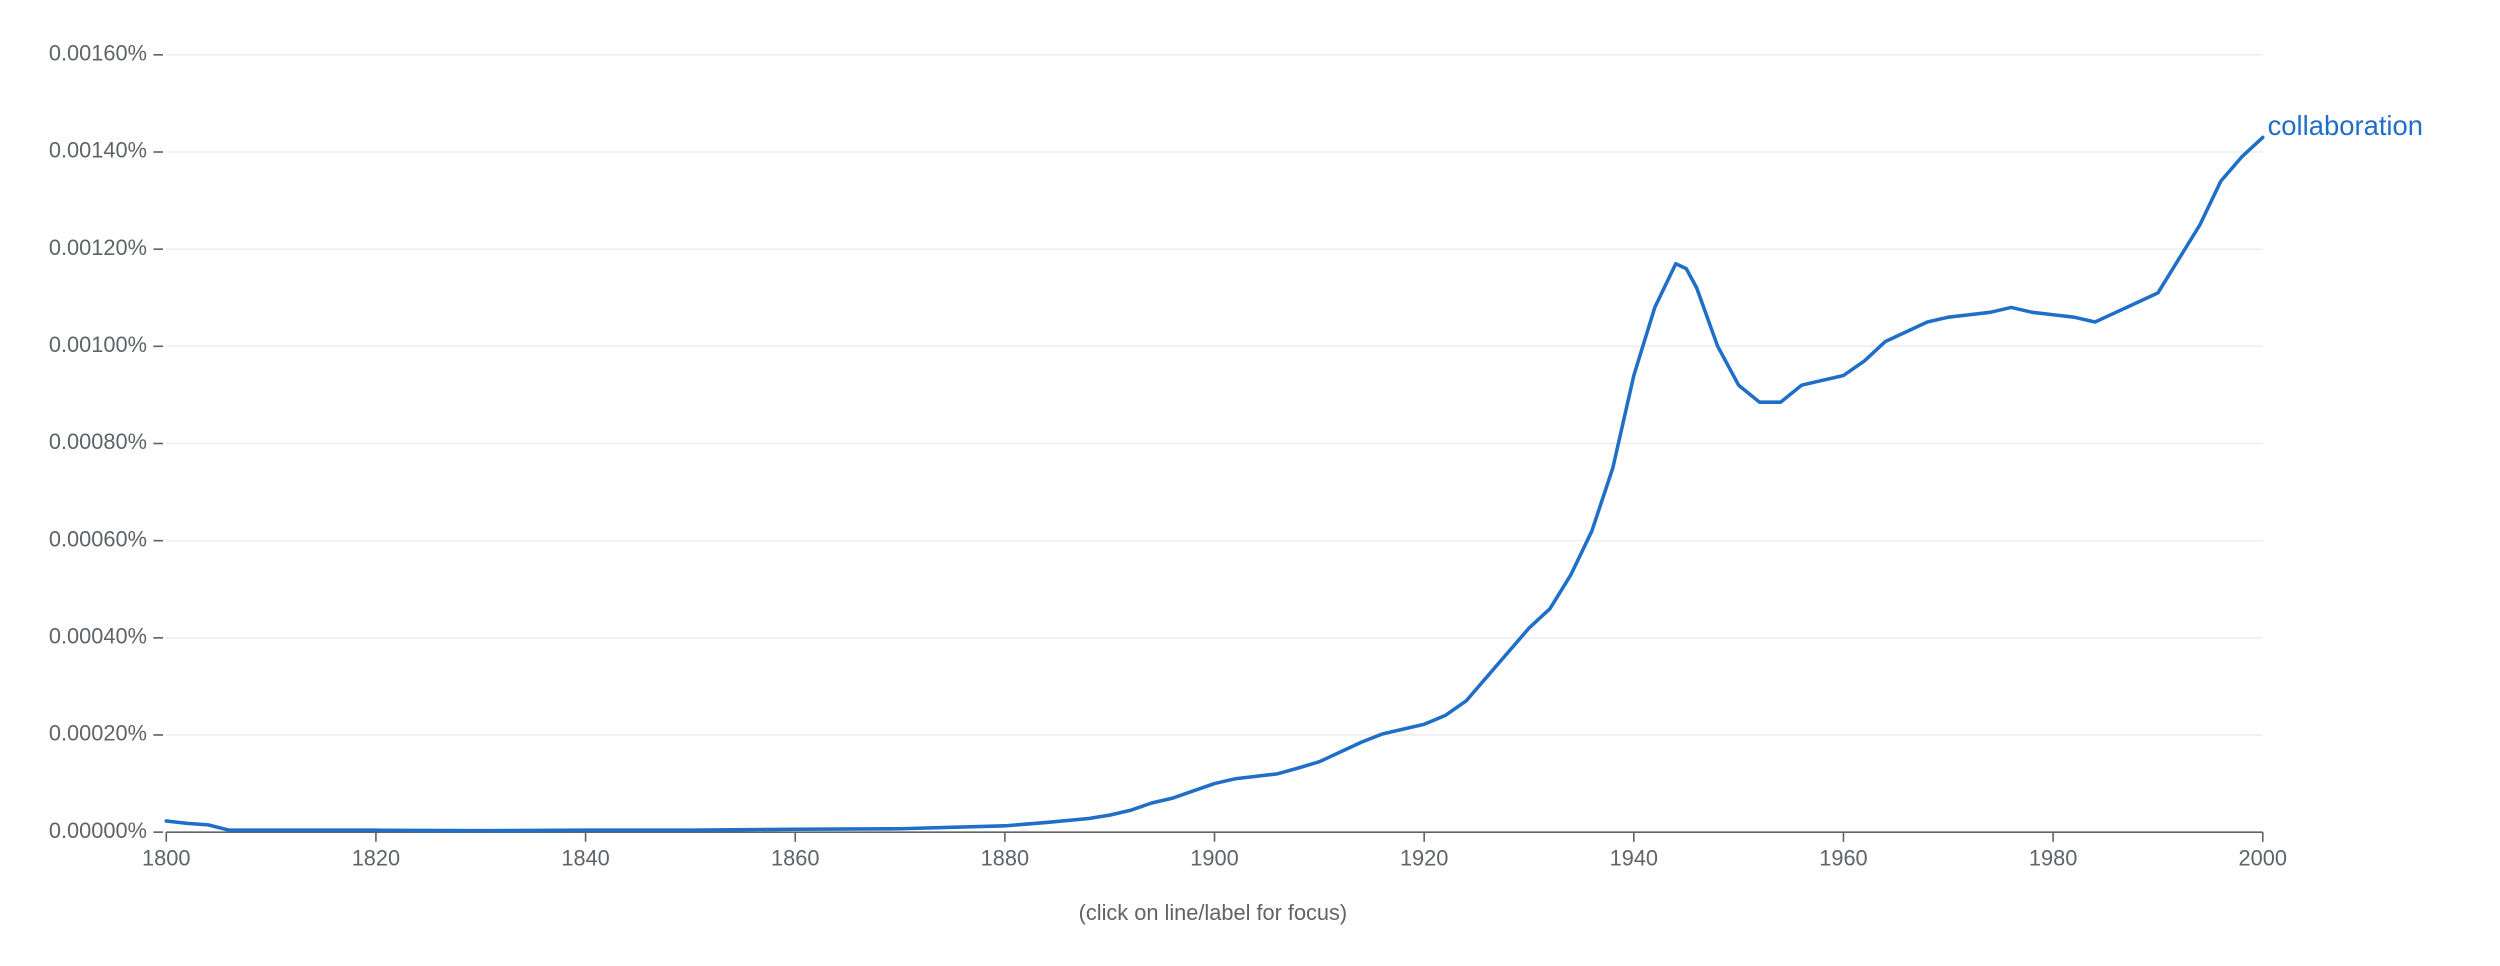  Describe the element at coordinates (2345, 125) in the screenshot. I see `series-label: collaboration` at that location.